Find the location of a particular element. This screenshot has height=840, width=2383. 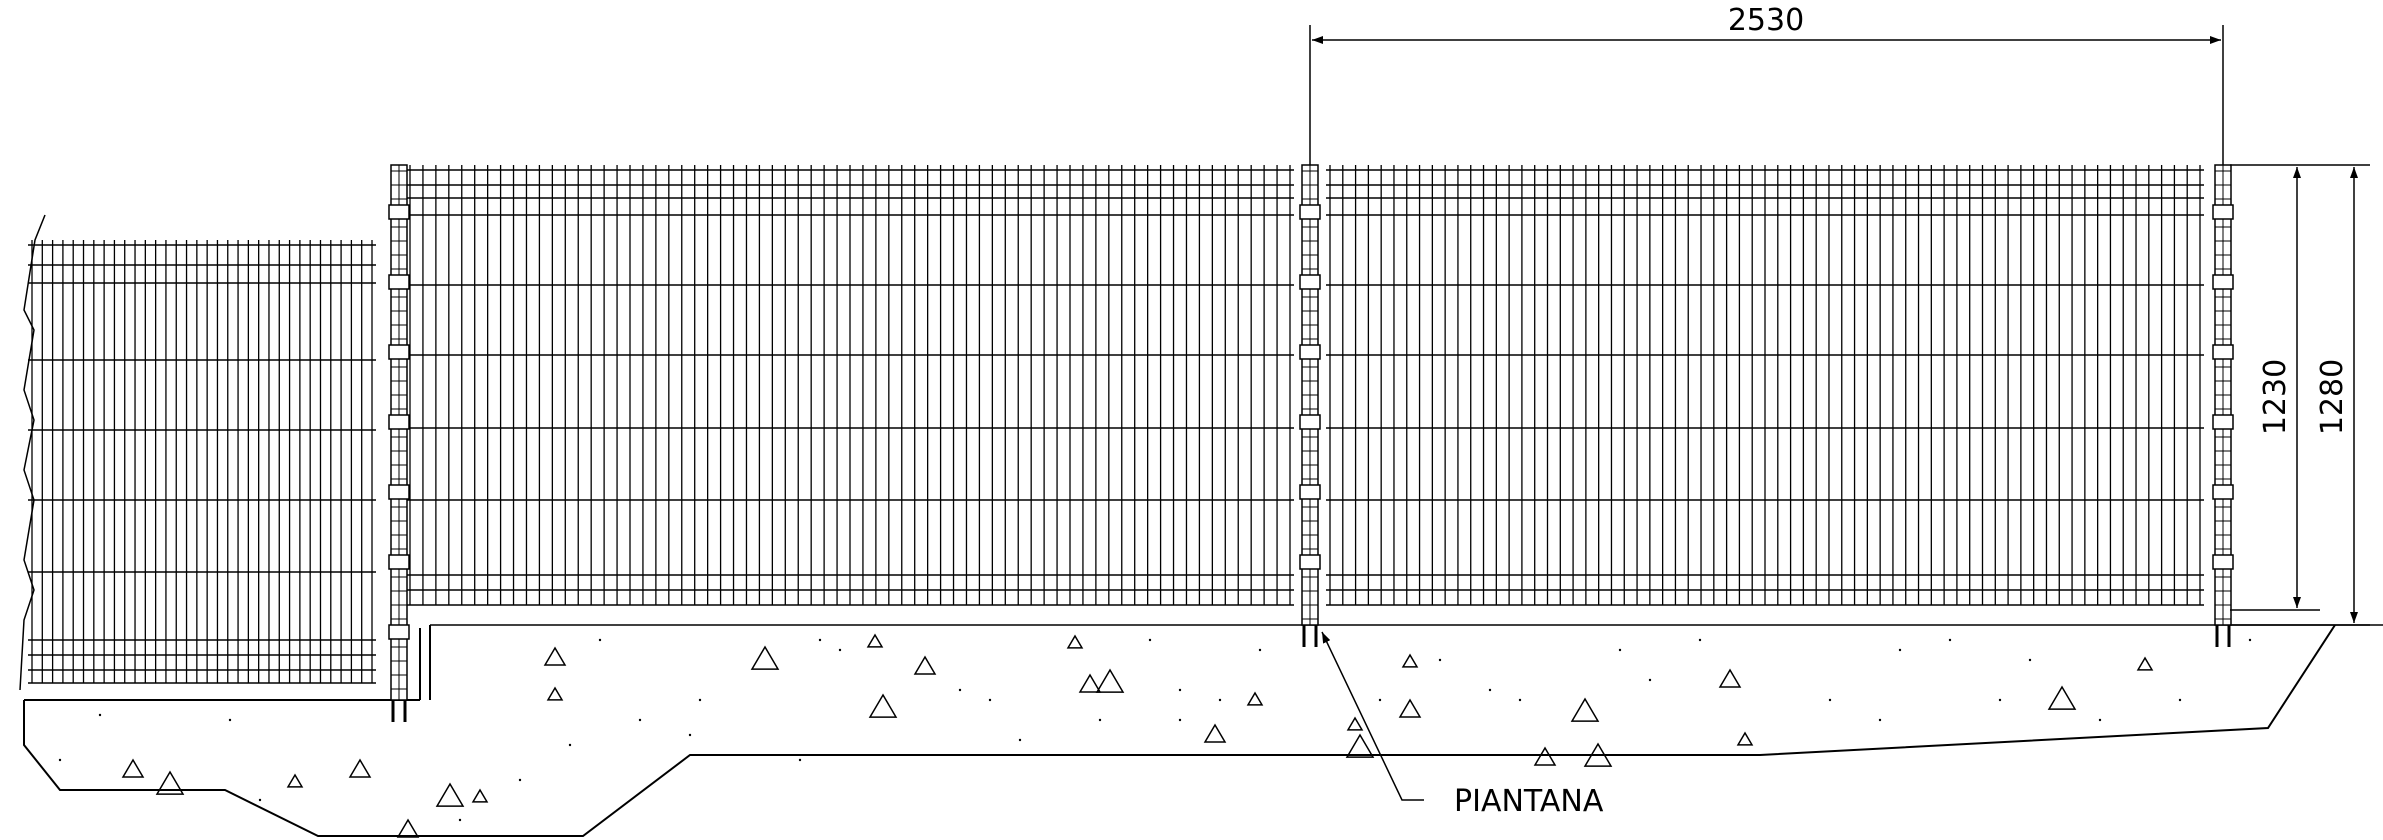

dimension-label-mesh-height: 1230 is located at coordinates (2275, 397).